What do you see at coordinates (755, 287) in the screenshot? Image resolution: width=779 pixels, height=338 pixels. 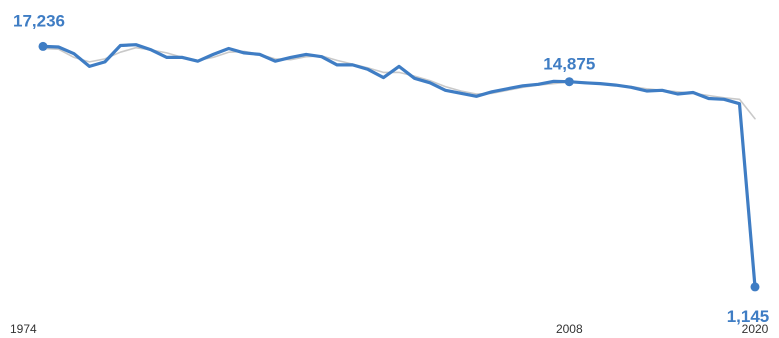 I see `highlight-point-2020` at bounding box center [755, 287].